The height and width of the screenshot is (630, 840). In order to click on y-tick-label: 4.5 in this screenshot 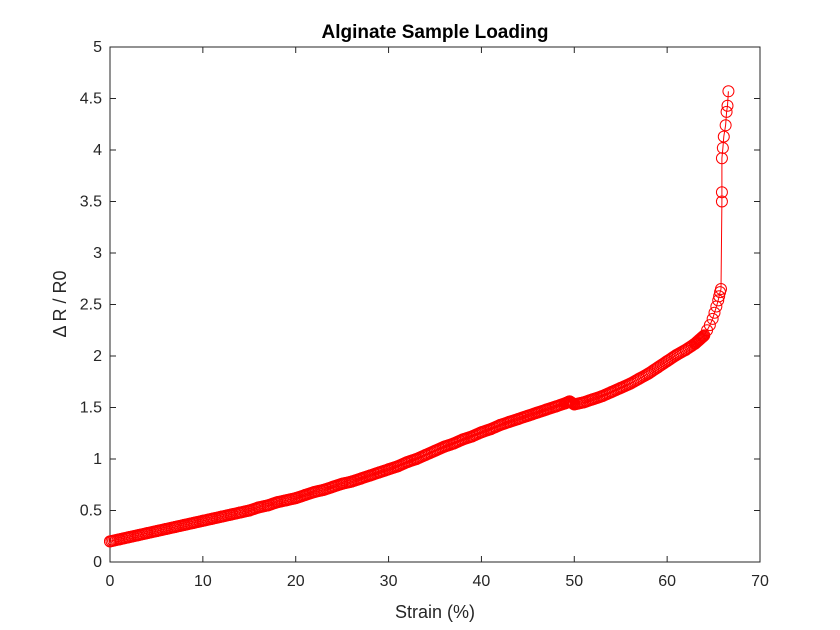, I will do `click(91, 99)`.